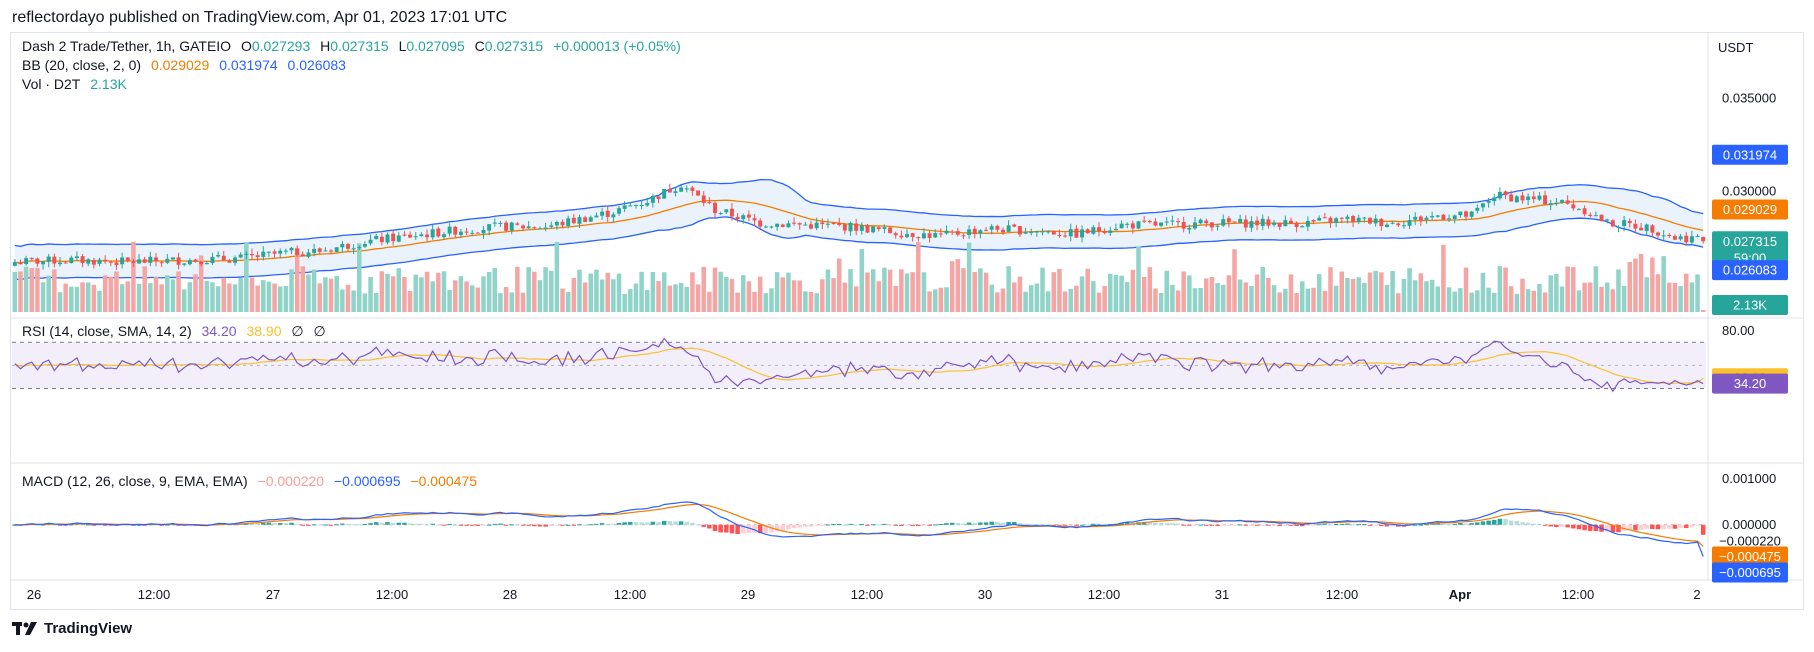 The width and height of the screenshot is (1814, 652). I want to click on tradingview-brand: TradingView, so click(88, 628).